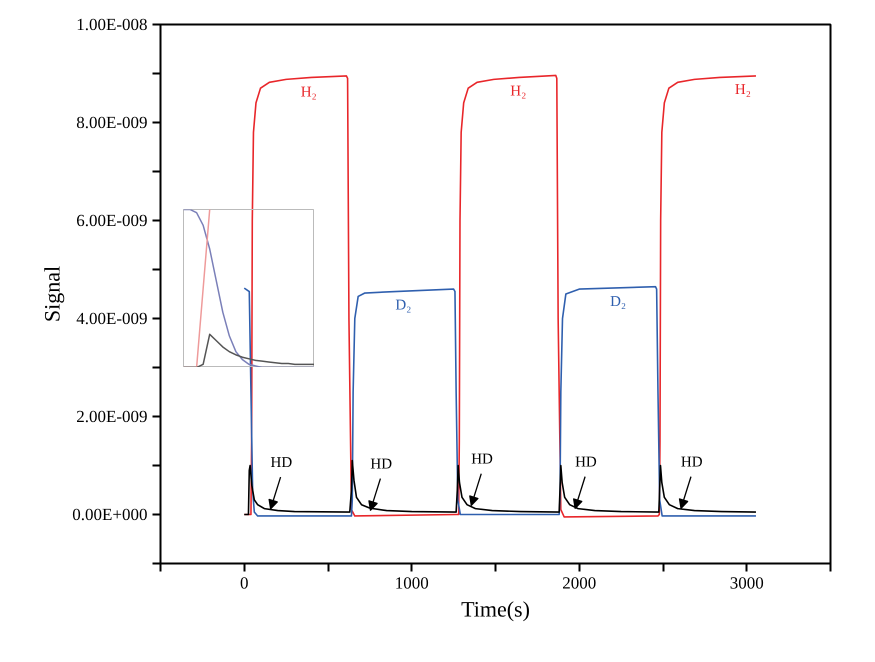 This screenshot has width=875, height=662. I want to click on x-tick-label: 2000, so click(579, 583).